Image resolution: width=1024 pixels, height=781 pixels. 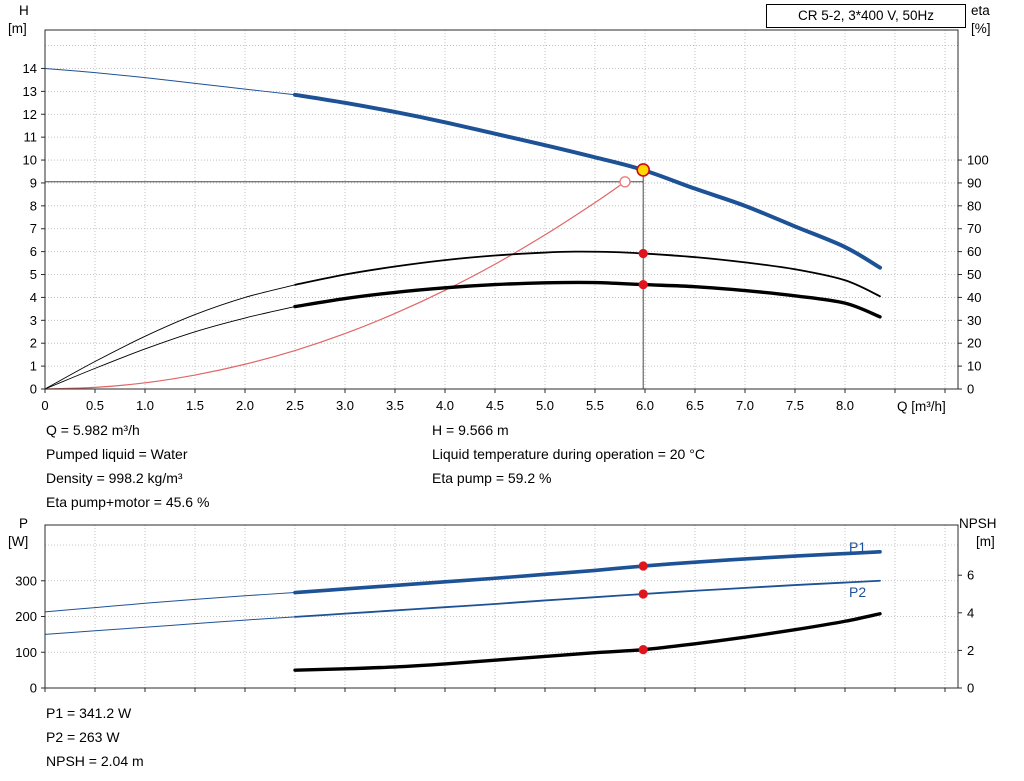 What do you see at coordinates (128, 502) in the screenshot?
I see `eta-pump-motor-readout: Eta pump+motor = 45.6 %` at bounding box center [128, 502].